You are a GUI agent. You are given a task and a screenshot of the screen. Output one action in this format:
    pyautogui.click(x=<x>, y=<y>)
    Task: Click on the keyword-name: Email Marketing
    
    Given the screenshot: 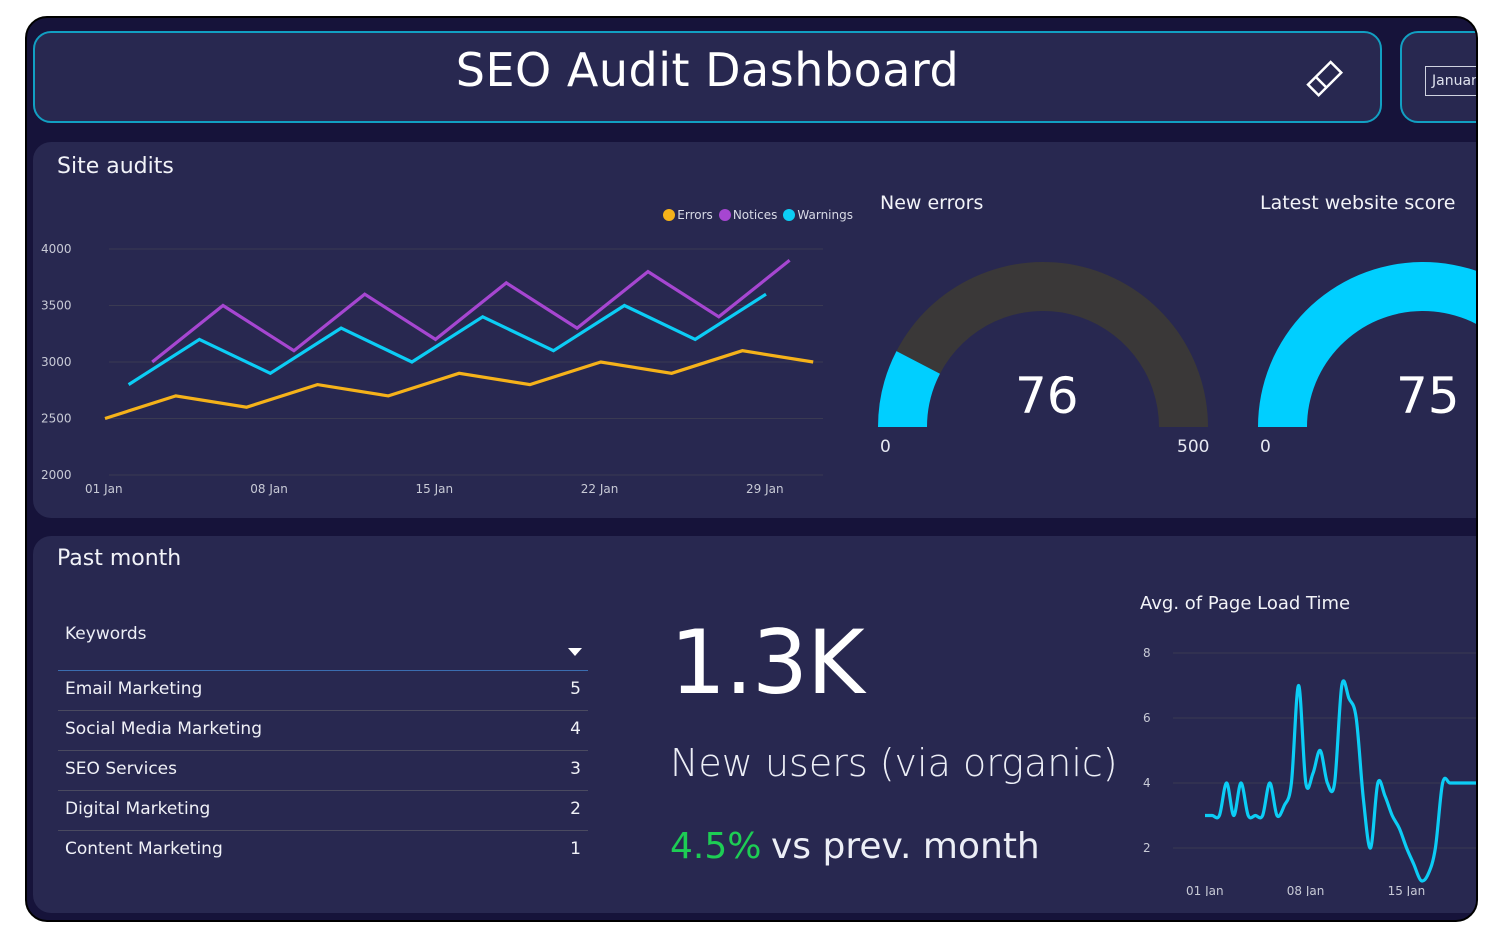 What is the action you would take?
    pyautogui.click(x=134, y=689)
    